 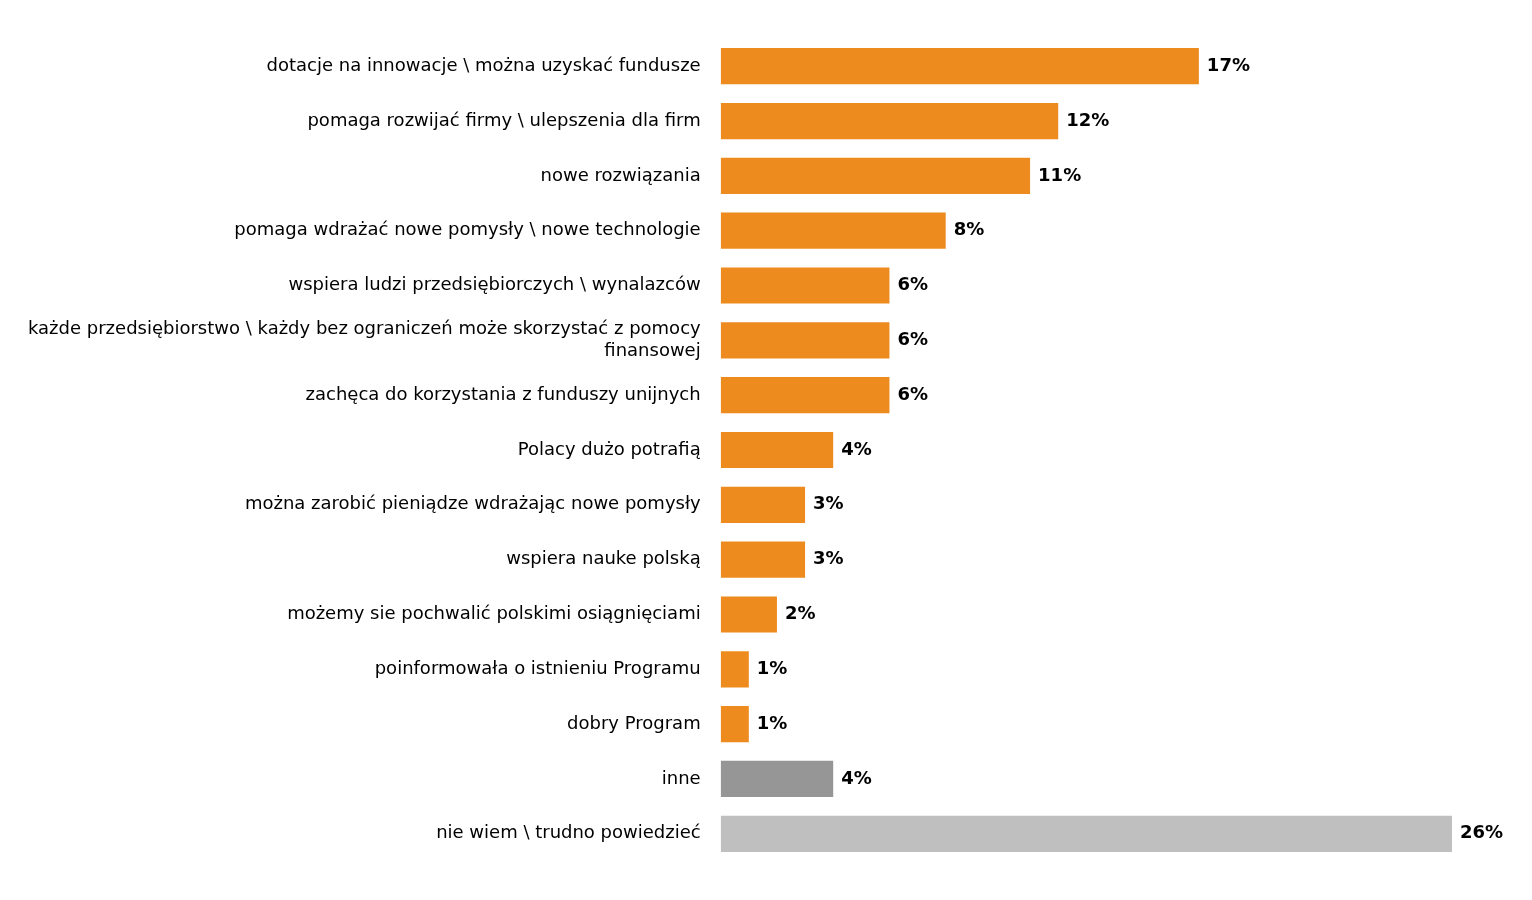 What do you see at coordinates (483, 64) in the screenshot?
I see `y-tick-label: dotacje na innowacje \ można uzyskać fundusze` at bounding box center [483, 64].